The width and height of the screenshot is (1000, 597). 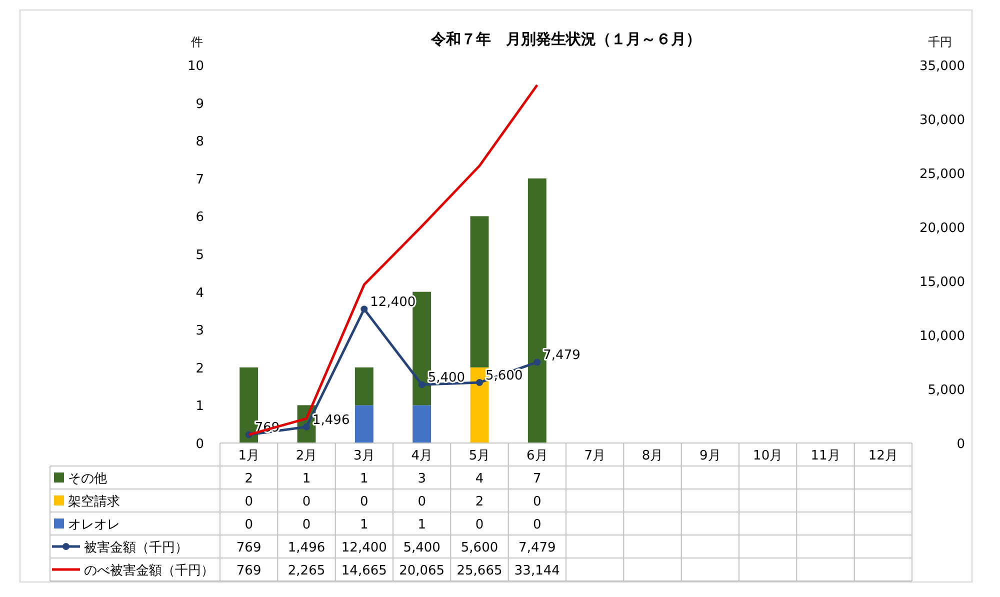 I want to click on data-label: 1,496, so click(x=307, y=548).